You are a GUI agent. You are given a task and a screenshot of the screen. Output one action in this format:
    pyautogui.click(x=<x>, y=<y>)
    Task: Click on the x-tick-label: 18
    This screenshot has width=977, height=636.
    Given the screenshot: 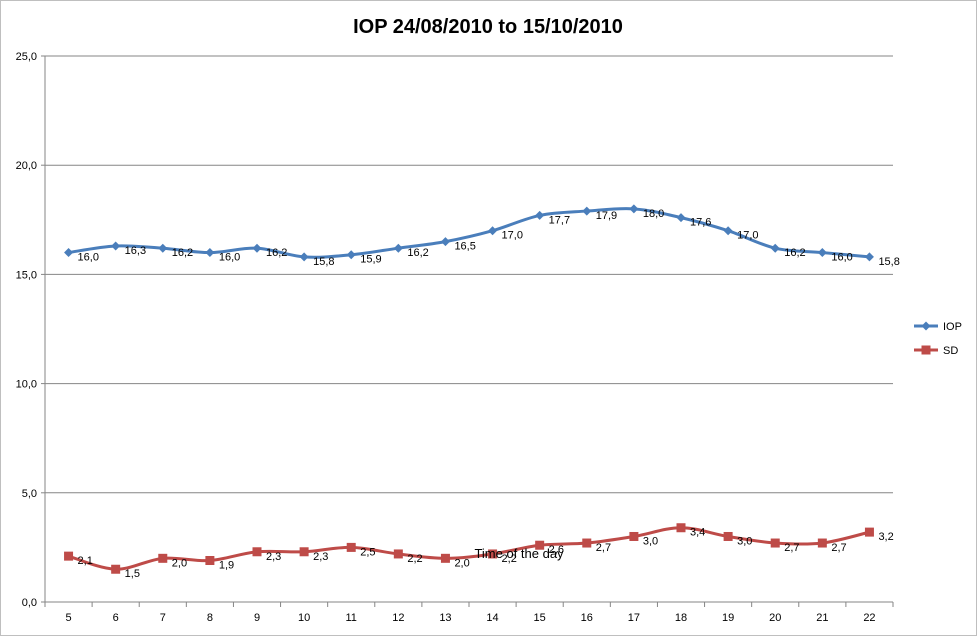 What is the action you would take?
    pyautogui.click(x=681, y=618)
    